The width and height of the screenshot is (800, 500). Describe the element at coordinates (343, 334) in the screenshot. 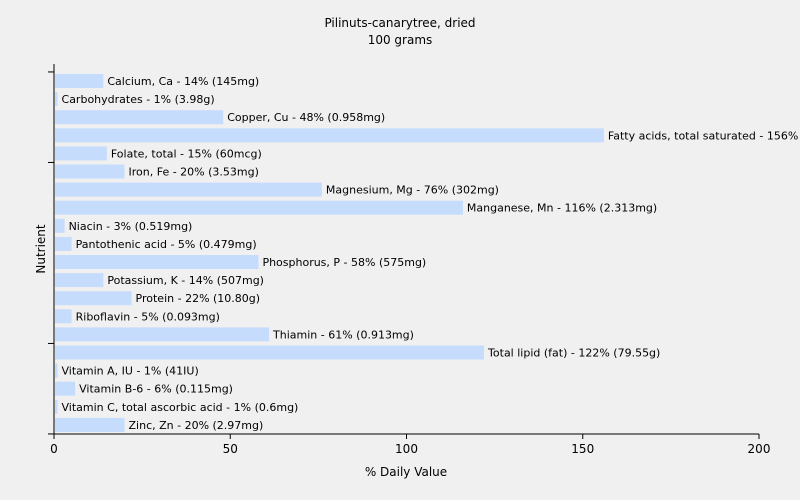

I see `bar-label: Thiamin - 61% (0.913mg)` at that location.